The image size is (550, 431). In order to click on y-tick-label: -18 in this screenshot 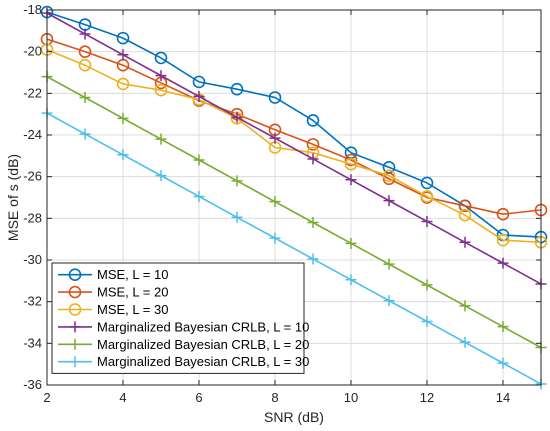, I will do `click(32, 9)`.